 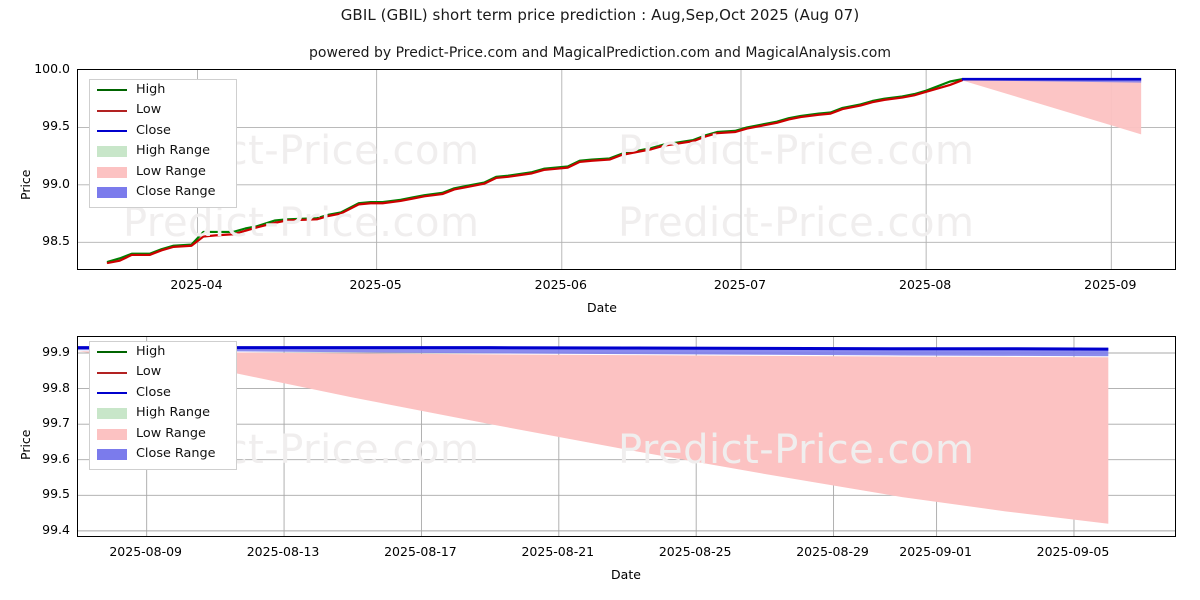 I want to click on detail-xtick-2: 2025-08-17, so click(x=420, y=551).